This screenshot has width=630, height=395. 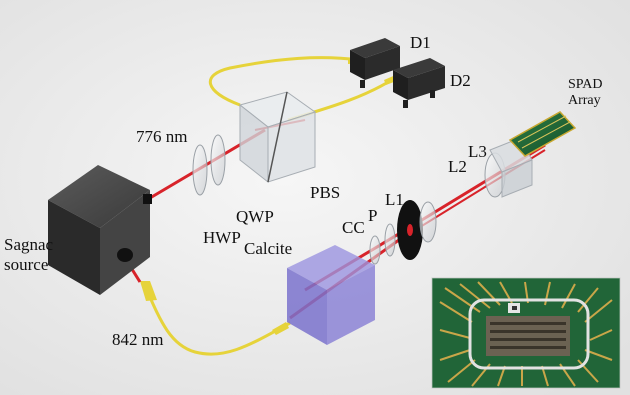 I want to click on hwp-plate, so click(x=200, y=170).